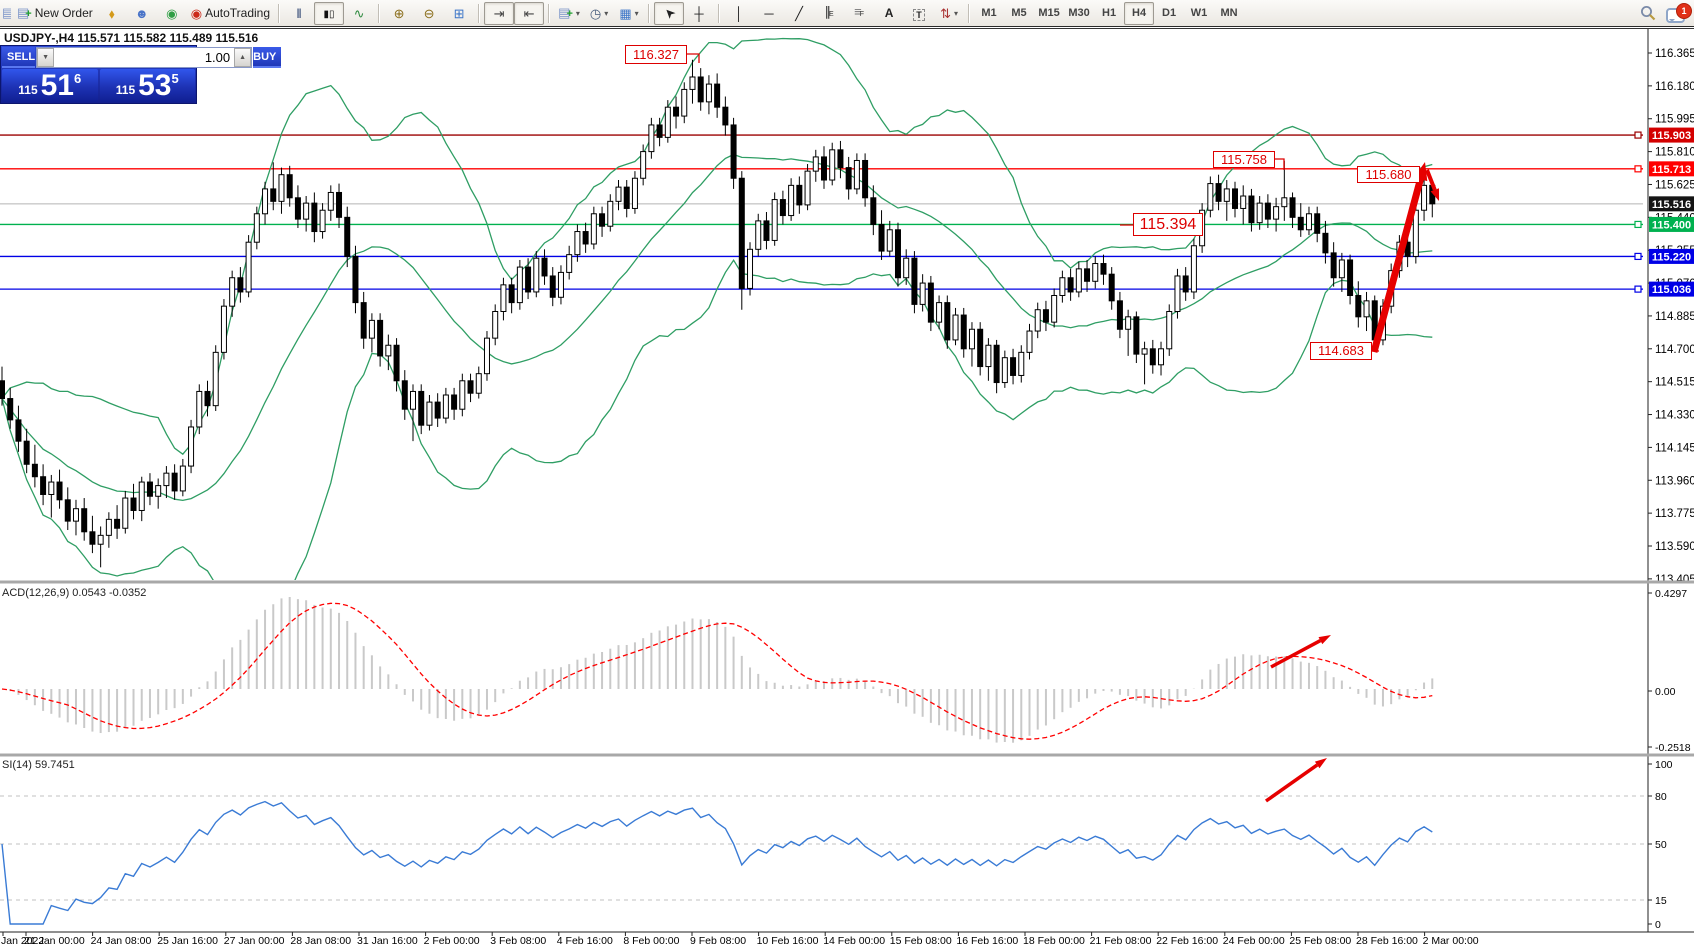  Describe the element at coordinates (1199, 13) in the screenshot. I see `tf-w1: W1` at that location.